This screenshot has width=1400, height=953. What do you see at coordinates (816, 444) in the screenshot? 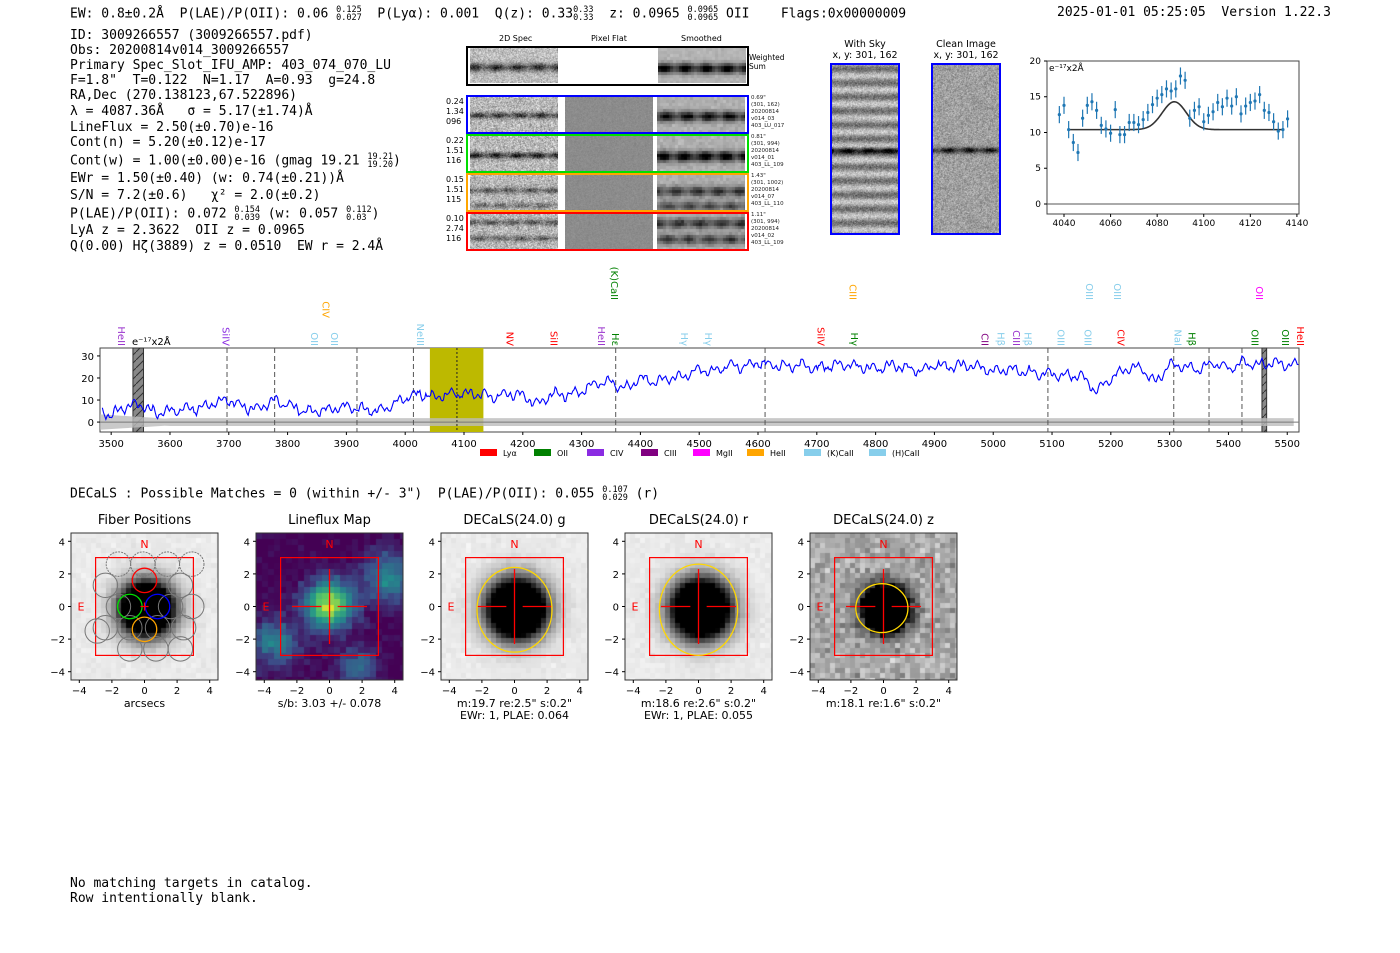
I see `x-tick-label: 4700` at bounding box center [816, 444].